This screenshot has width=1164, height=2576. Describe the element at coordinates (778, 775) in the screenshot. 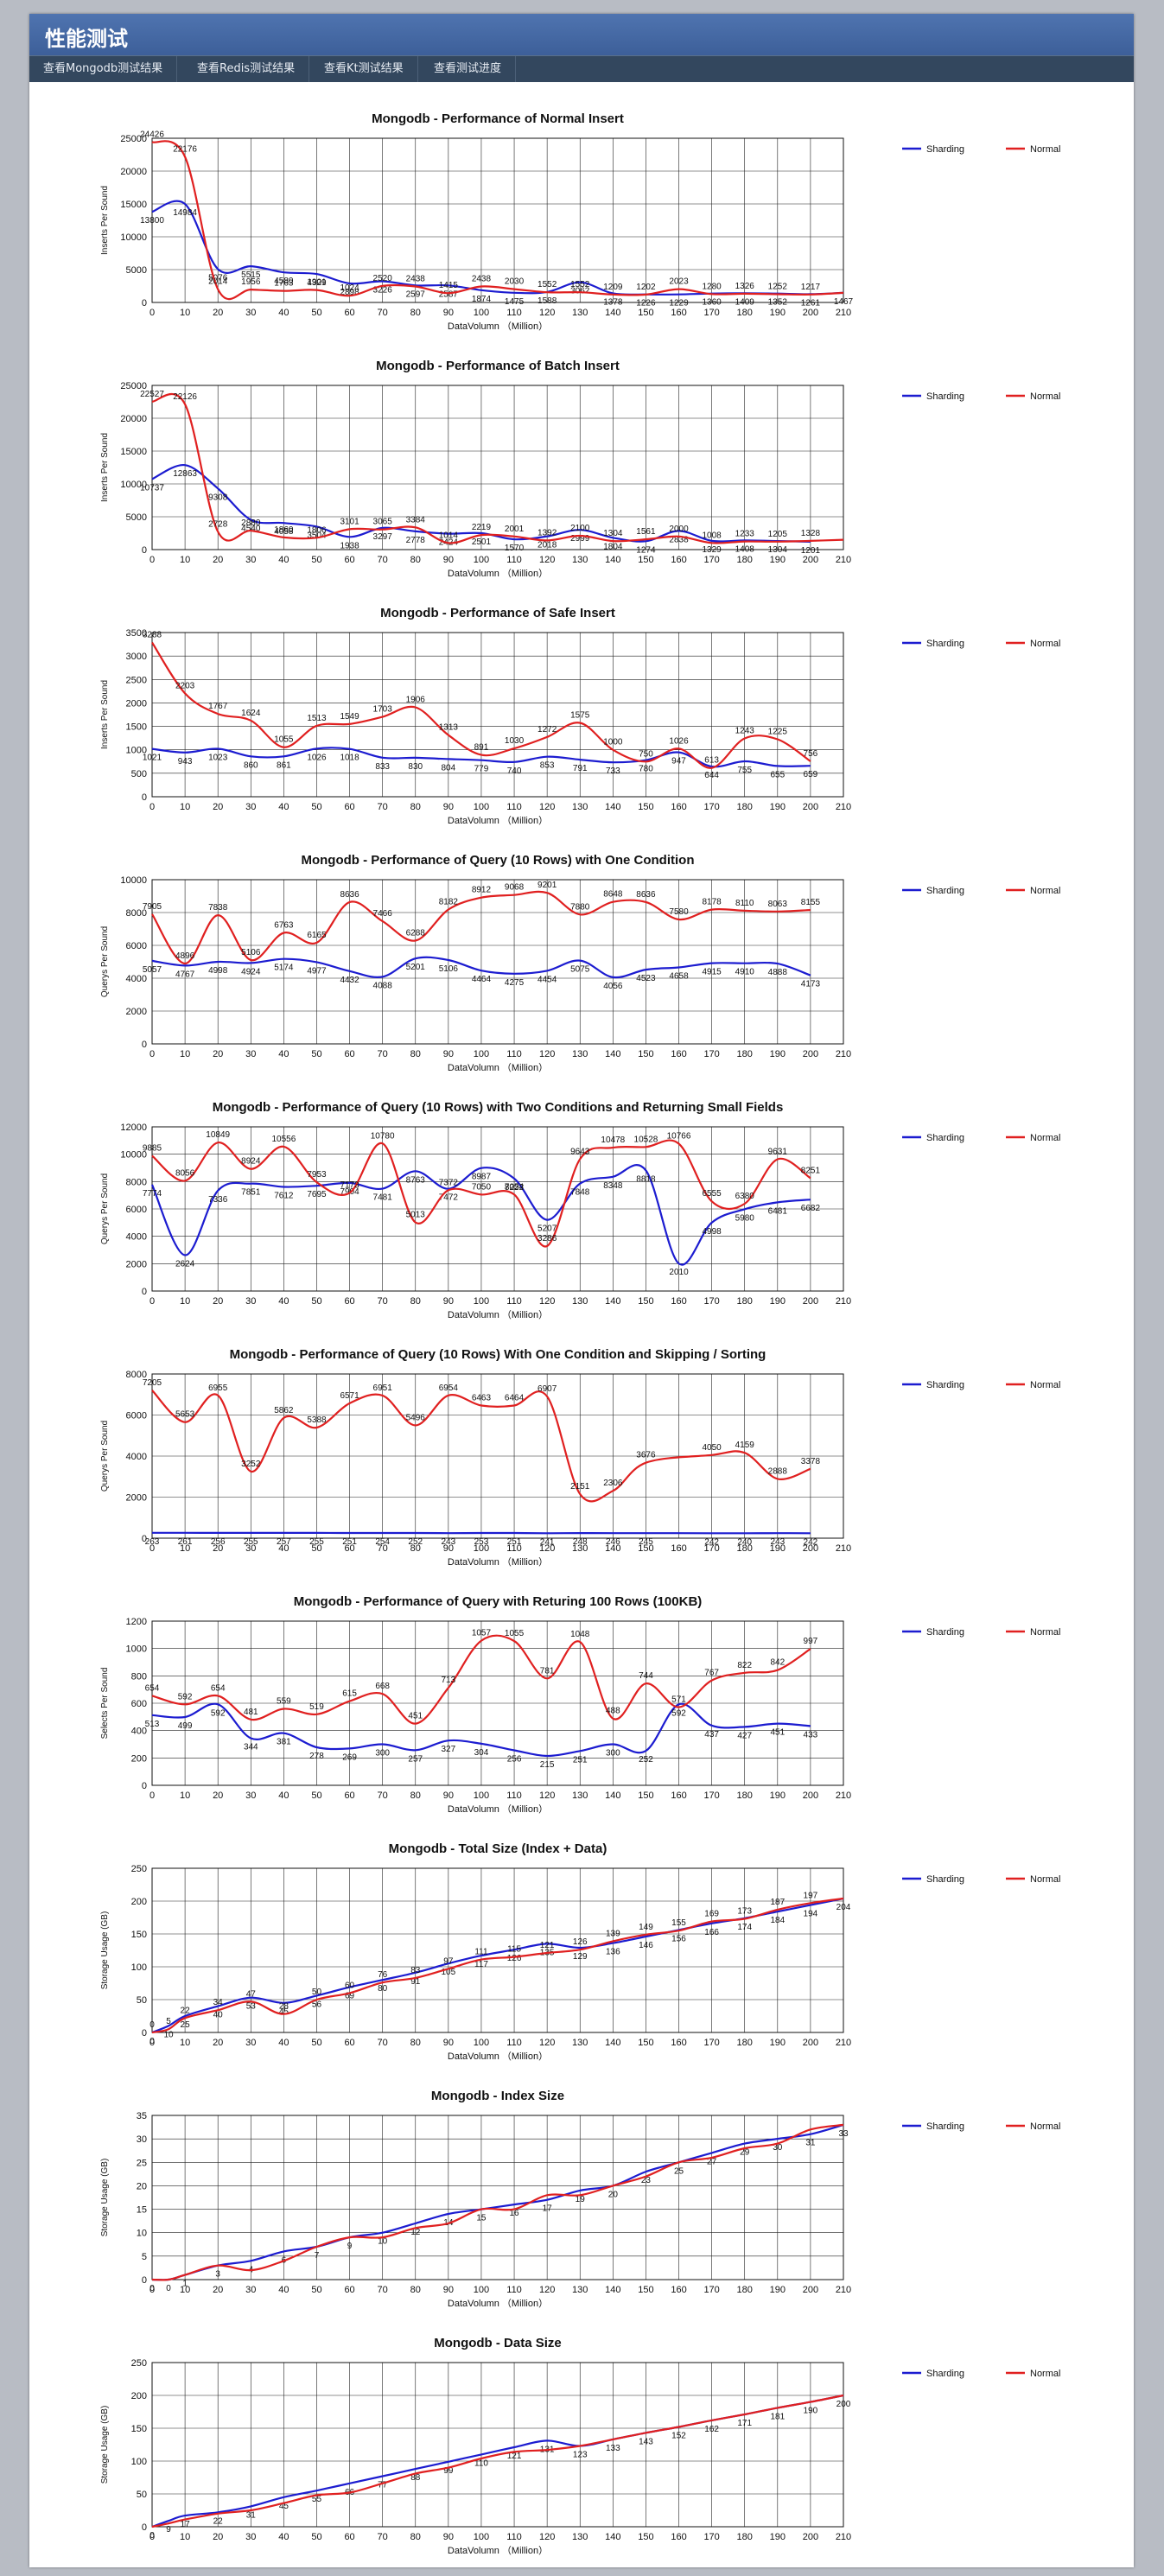

I see `data-label: 655` at that location.